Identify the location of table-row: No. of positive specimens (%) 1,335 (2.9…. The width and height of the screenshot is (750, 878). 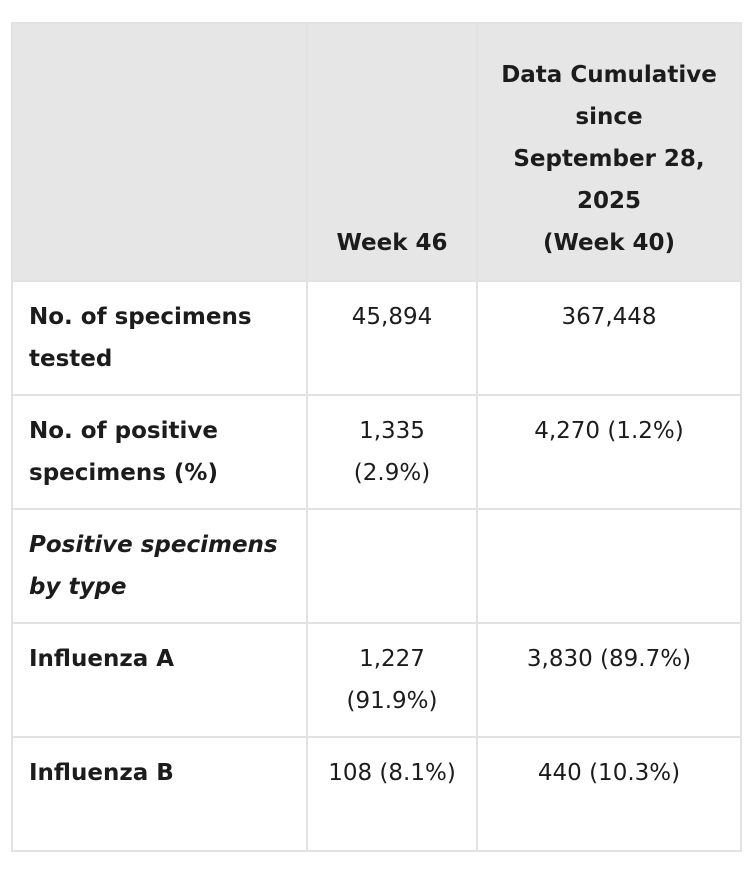
(376, 452).